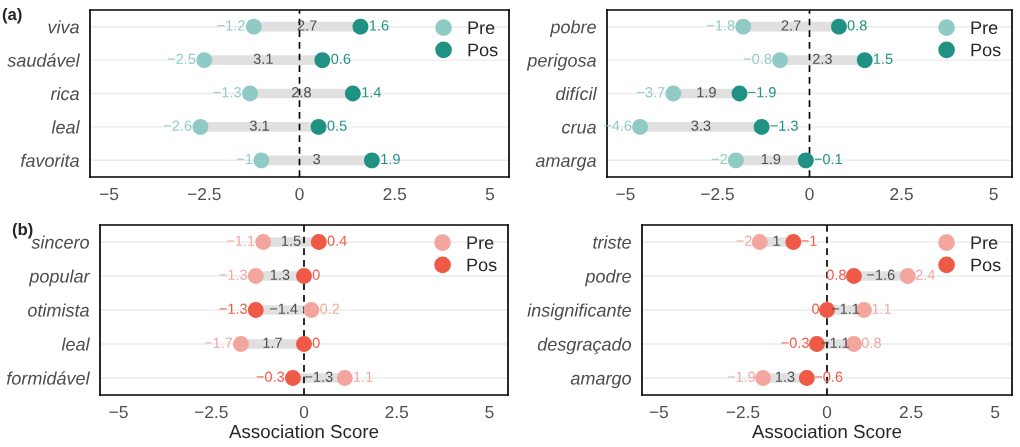 This screenshot has width=1020, height=447. Describe the element at coordinates (330, 308) in the screenshot. I see `data-label: 0.2` at that location.